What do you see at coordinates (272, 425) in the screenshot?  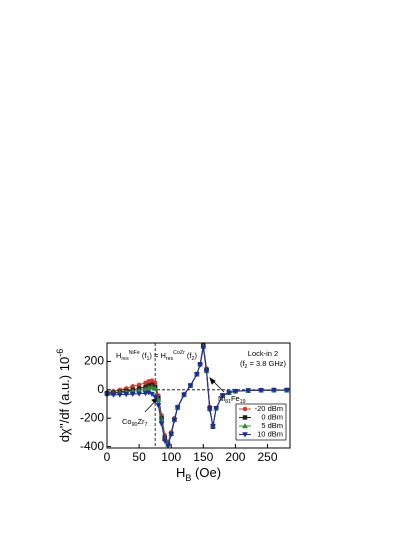 I see `legend-label: 5 dBm` at bounding box center [272, 425].